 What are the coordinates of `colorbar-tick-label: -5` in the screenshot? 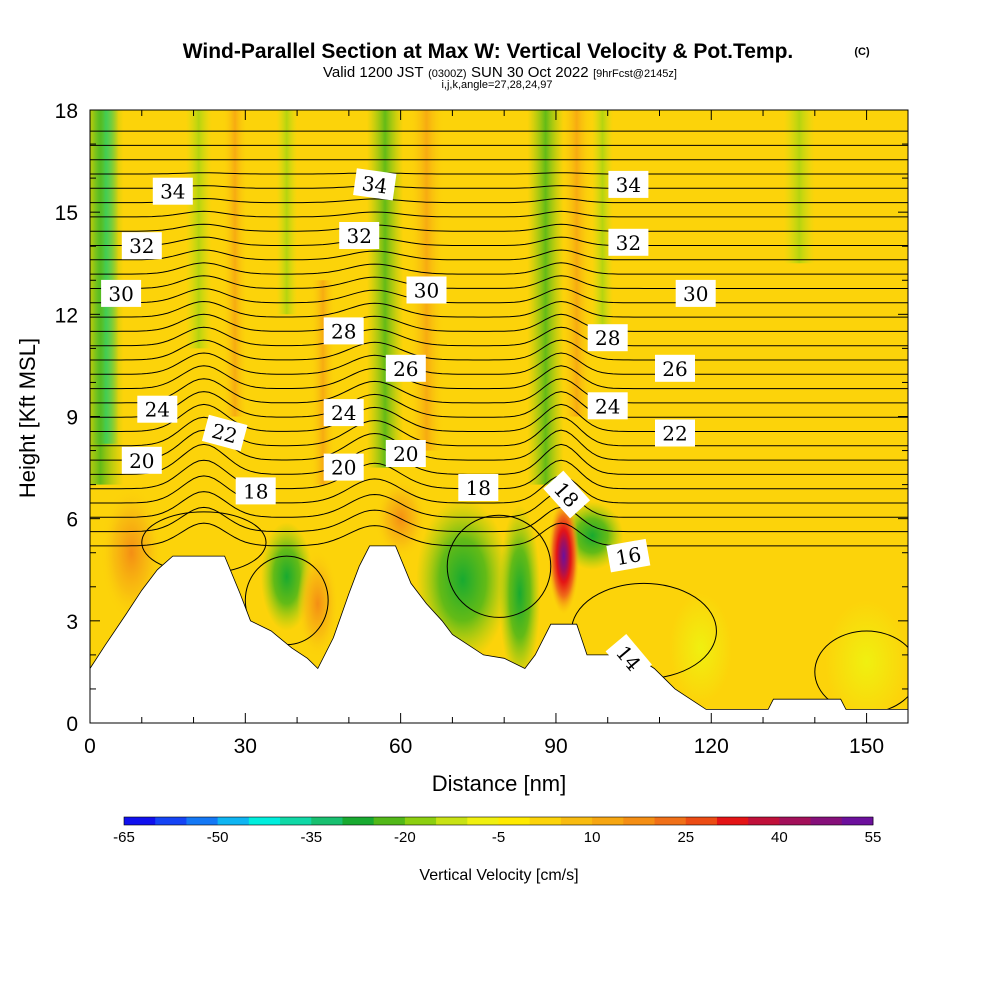 It's located at (498, 837).